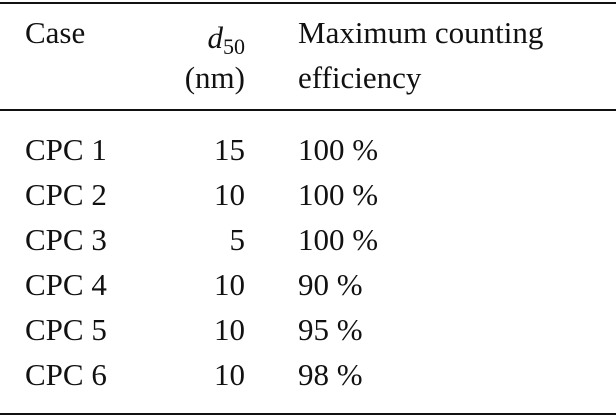  Describe the element at coordinates (330, 329) in the screenshot. I see `cell-efficiency: 95 %` at that location.